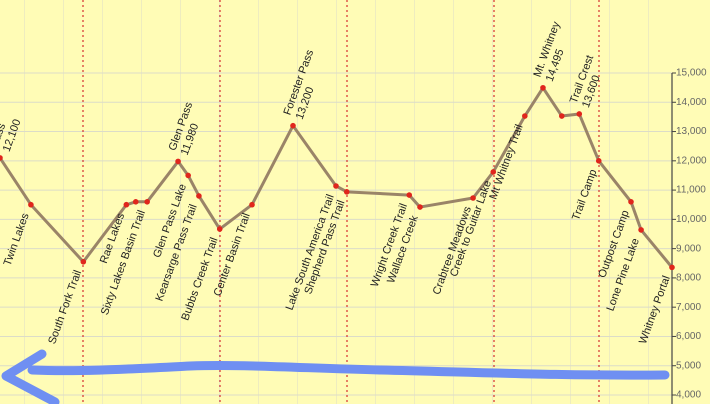  I want to click on y-tick-label: 12,000, so click(691, 160).